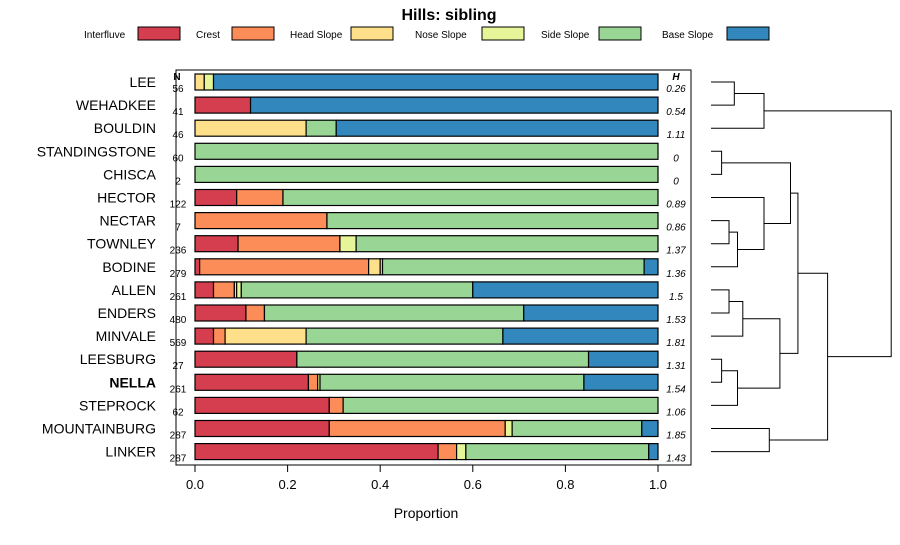 This screenshot has height=545, width=900. What do you see at coordinates (195, 484) in the screenshot?
I see `x-tick-label: 0.0` at bounding box center [195, 484].